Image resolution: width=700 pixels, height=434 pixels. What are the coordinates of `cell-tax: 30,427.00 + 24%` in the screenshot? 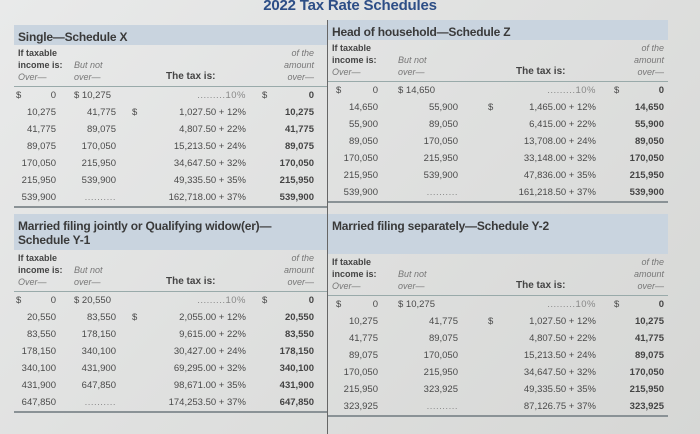 It's located at (209, 351).